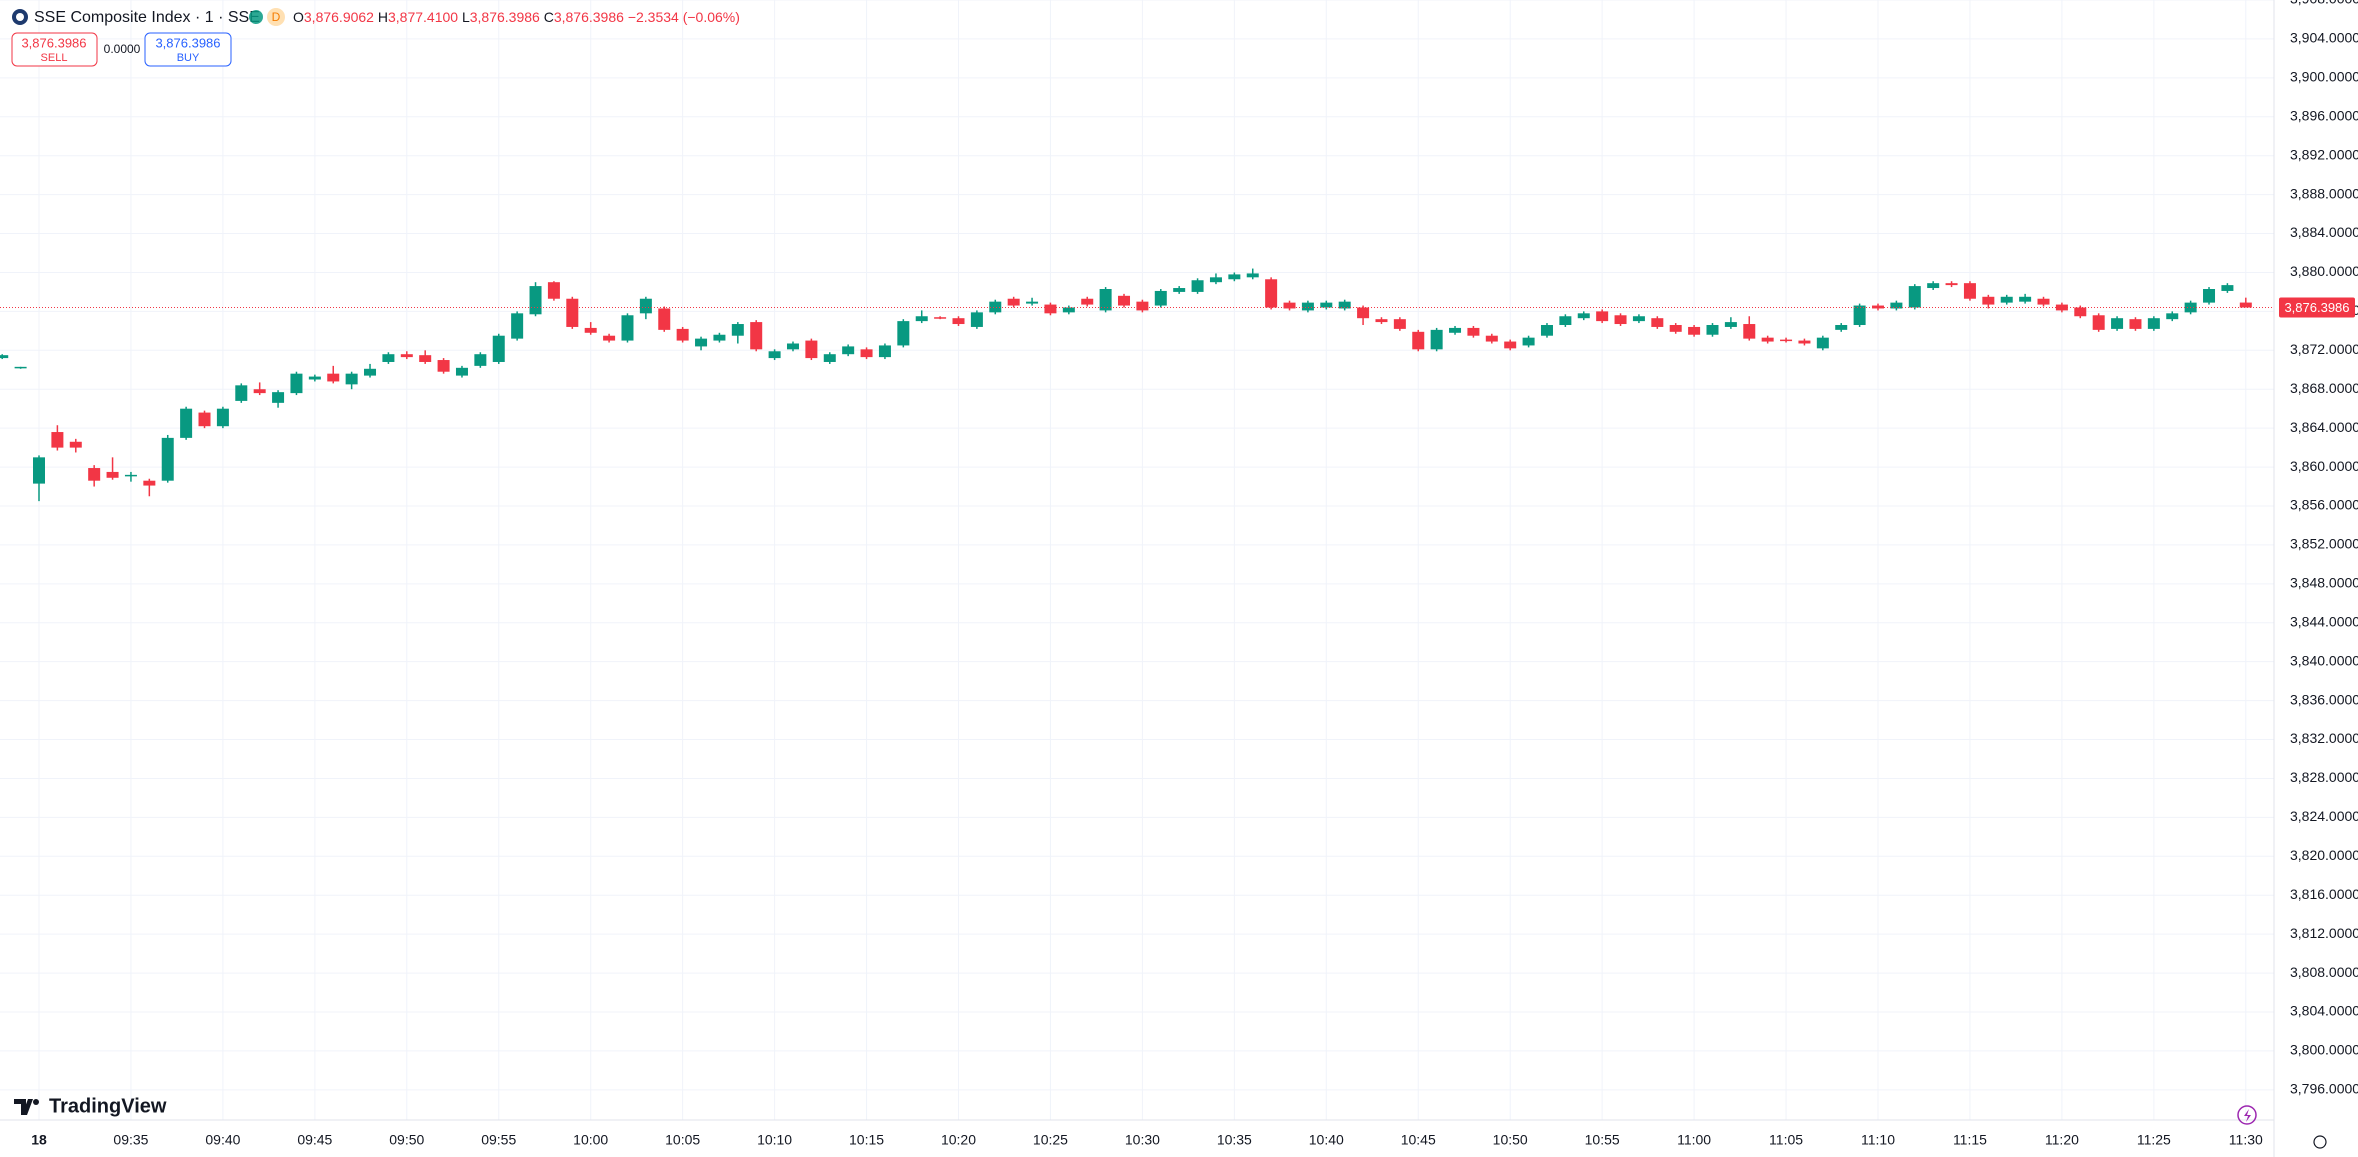 The width and height of the screenshot is (2358, 1157). I want to click on alert-bolt, so click(2247, 1115).